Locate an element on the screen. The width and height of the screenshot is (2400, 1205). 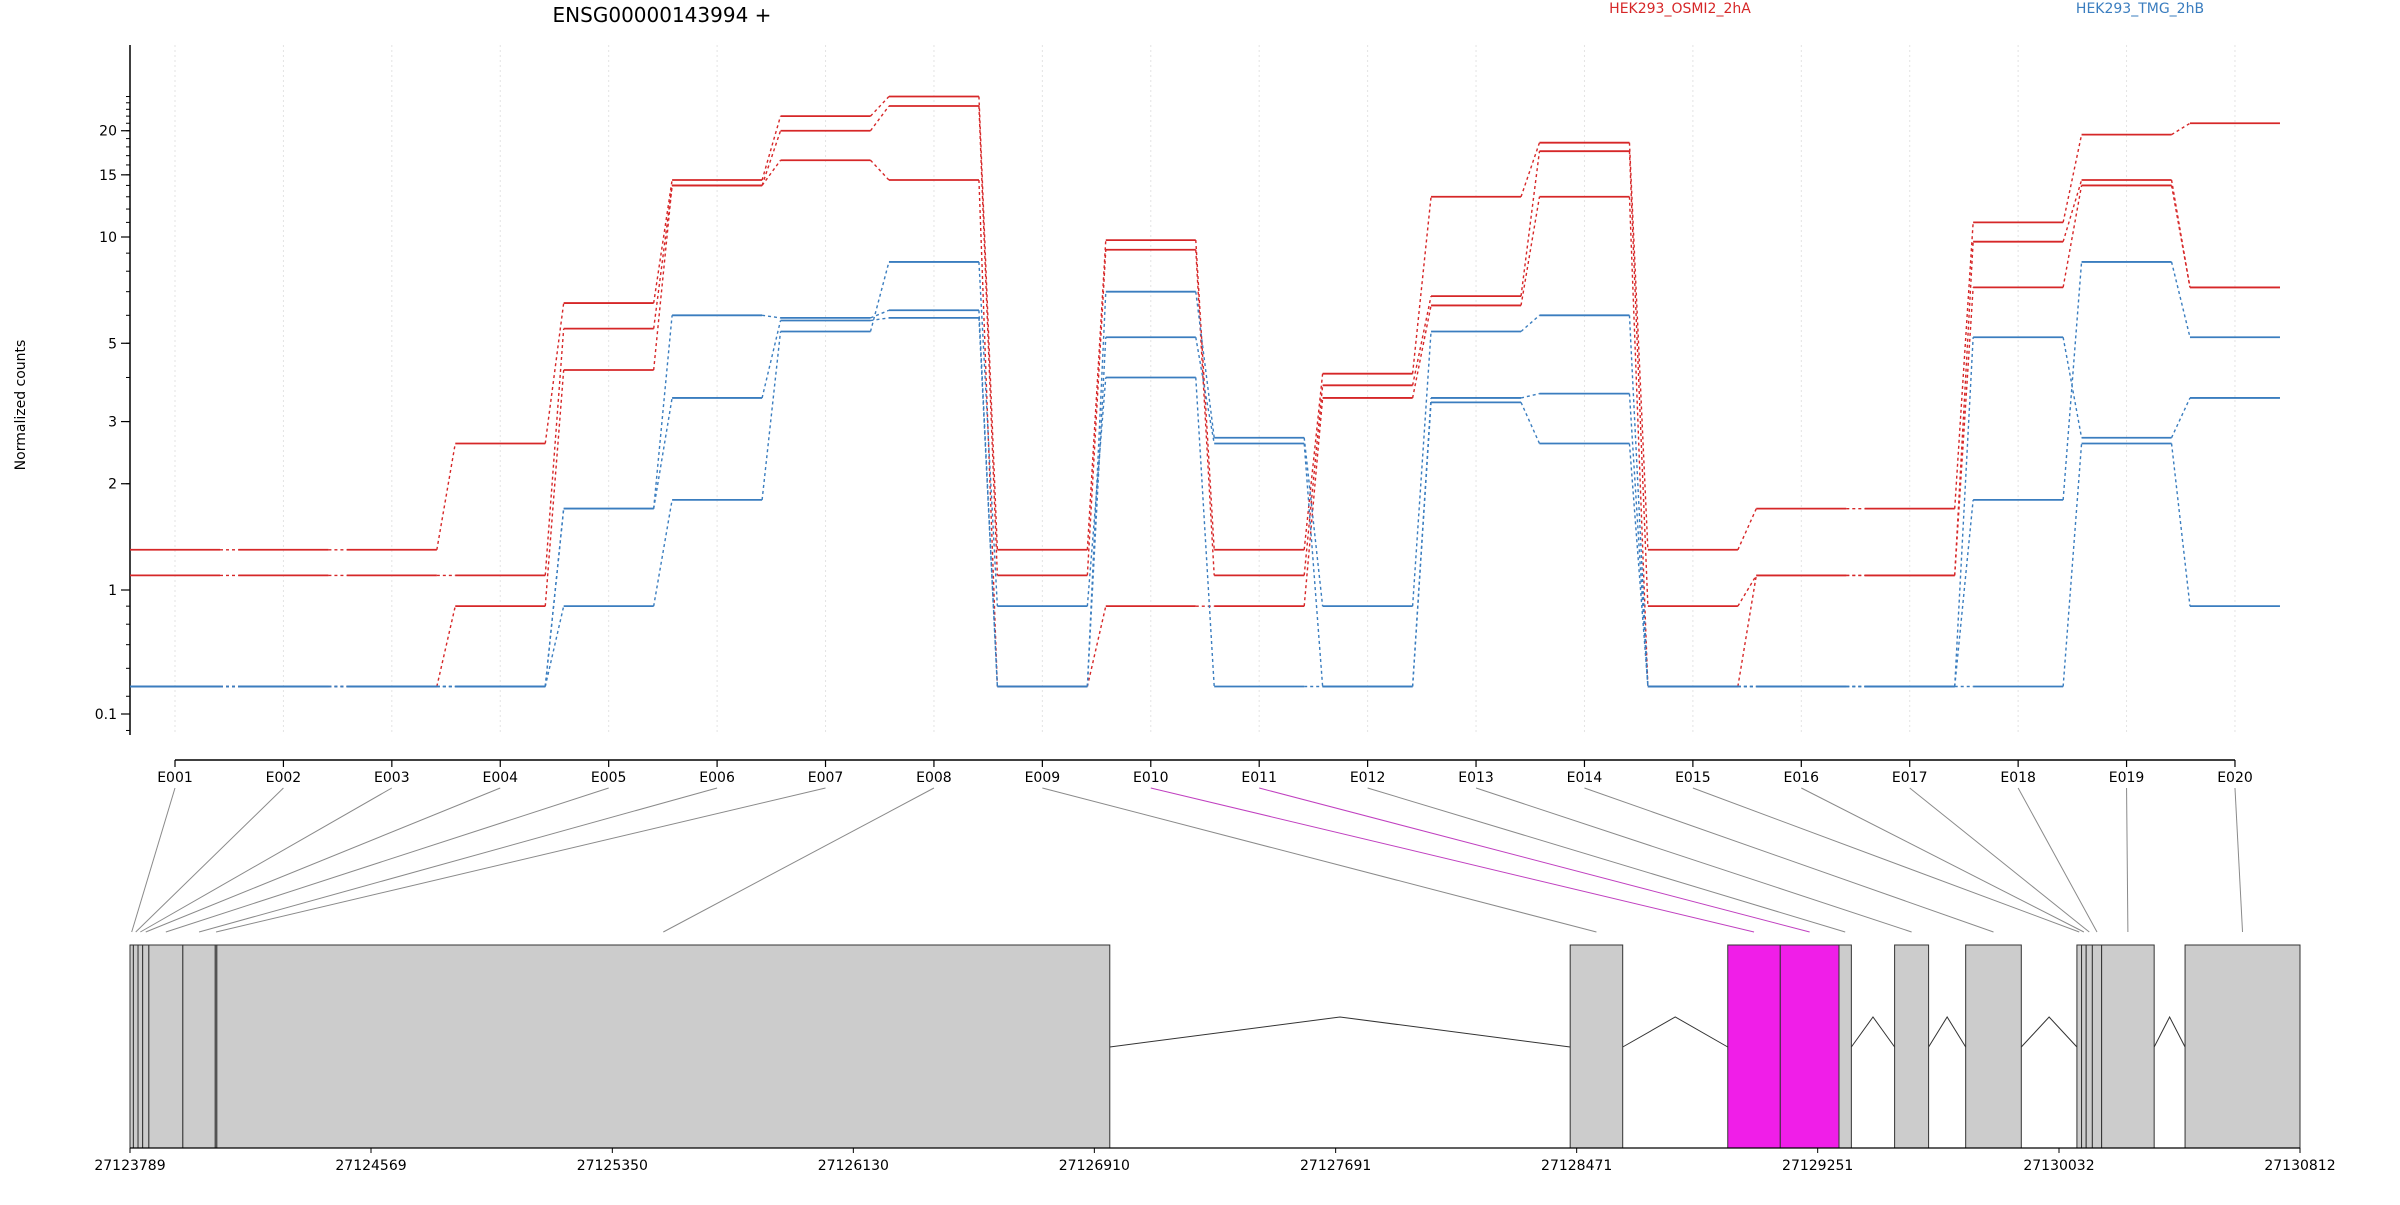
connector-e001 is located at coordinates (153, 860).